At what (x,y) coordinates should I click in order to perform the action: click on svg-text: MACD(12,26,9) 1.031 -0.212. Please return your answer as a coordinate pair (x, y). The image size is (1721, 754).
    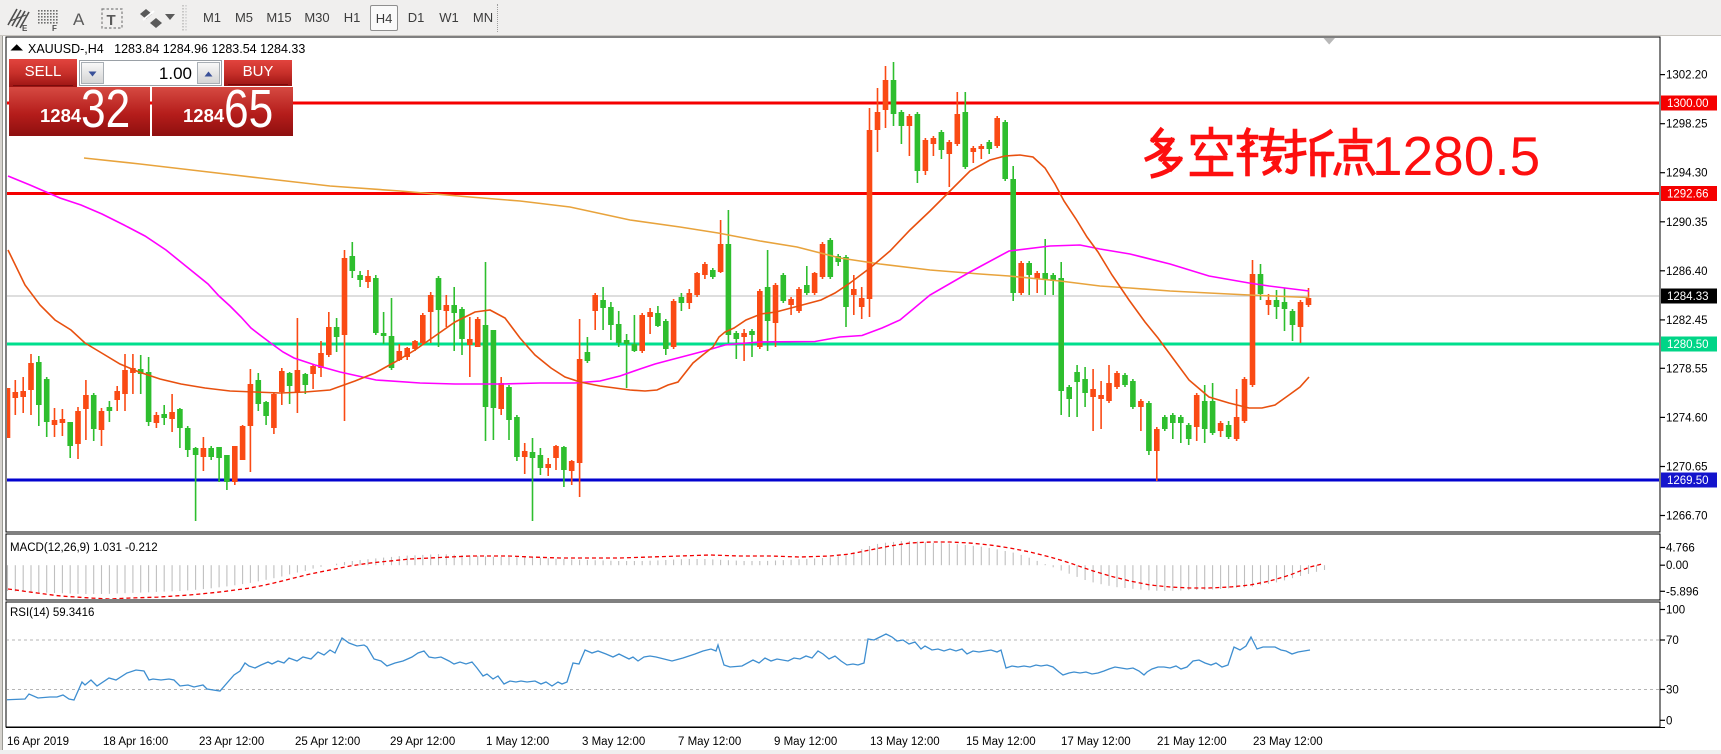
    Looking at the image, I should click on (84, 548).